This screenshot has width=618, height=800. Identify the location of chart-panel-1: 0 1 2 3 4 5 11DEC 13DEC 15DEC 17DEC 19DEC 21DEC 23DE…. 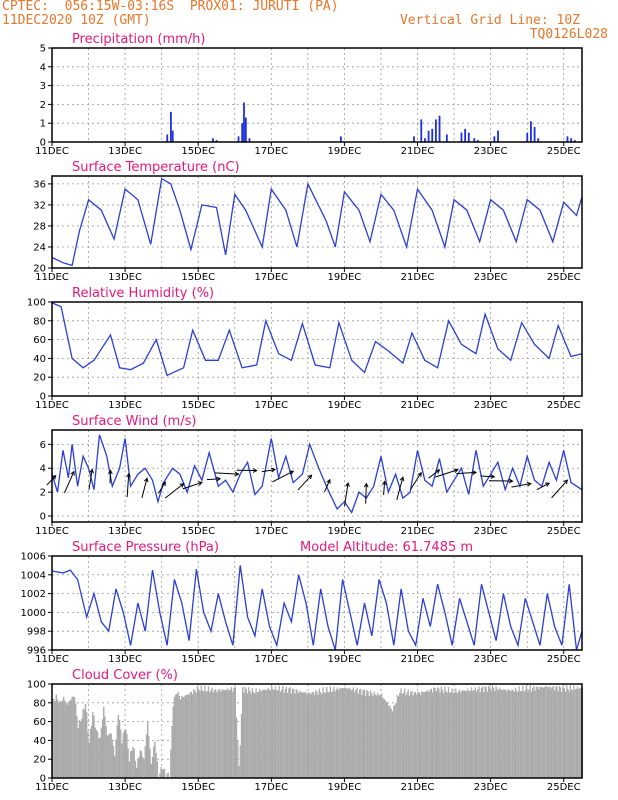
(309, 94).